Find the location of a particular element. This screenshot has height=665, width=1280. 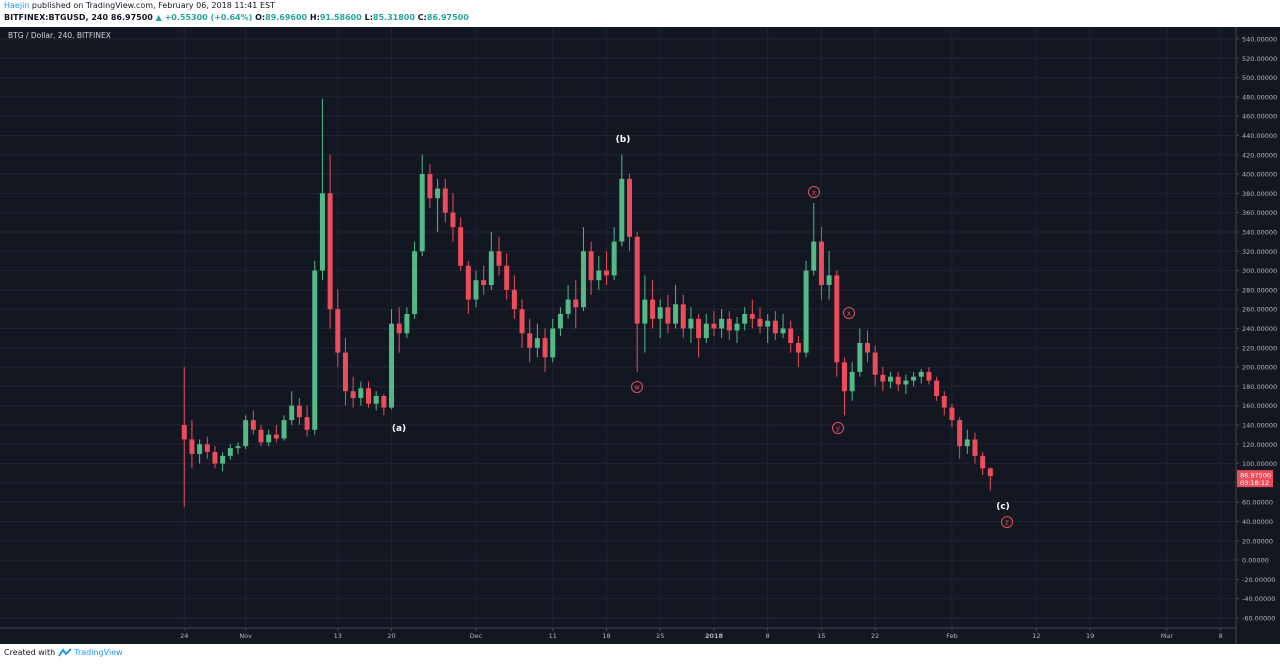

y-tick-label: 120.00000 is located at coordinates (1259, 445).